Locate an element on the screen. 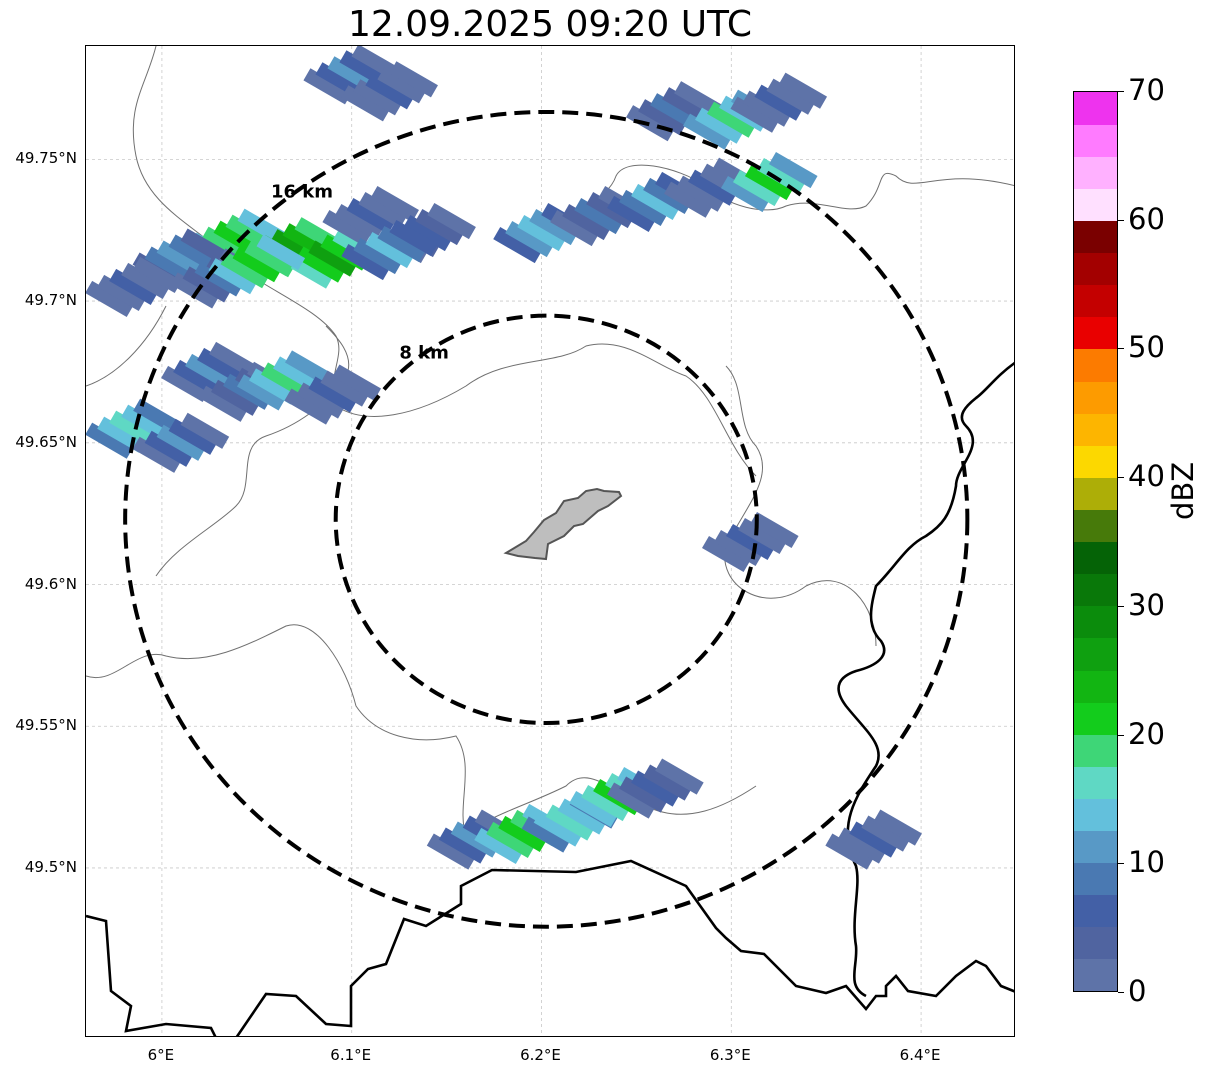 The height and width of the screenshot is (1073, 1207). lon-tick-label: 6°E is located at coordinates (161, 1055).